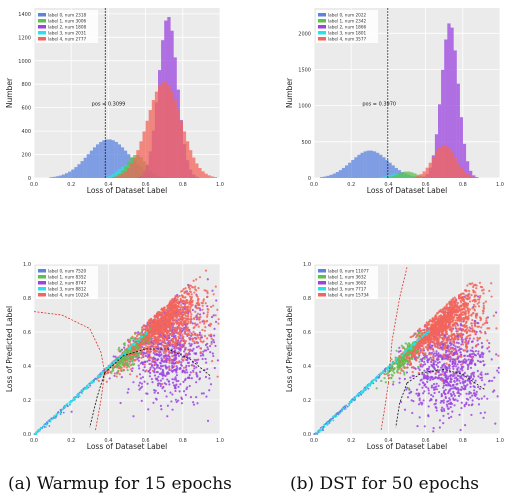 The image size is (514, 502). Describe the element at coordinates (67, 282) in the screenshot. I see `legend-box` at that location.